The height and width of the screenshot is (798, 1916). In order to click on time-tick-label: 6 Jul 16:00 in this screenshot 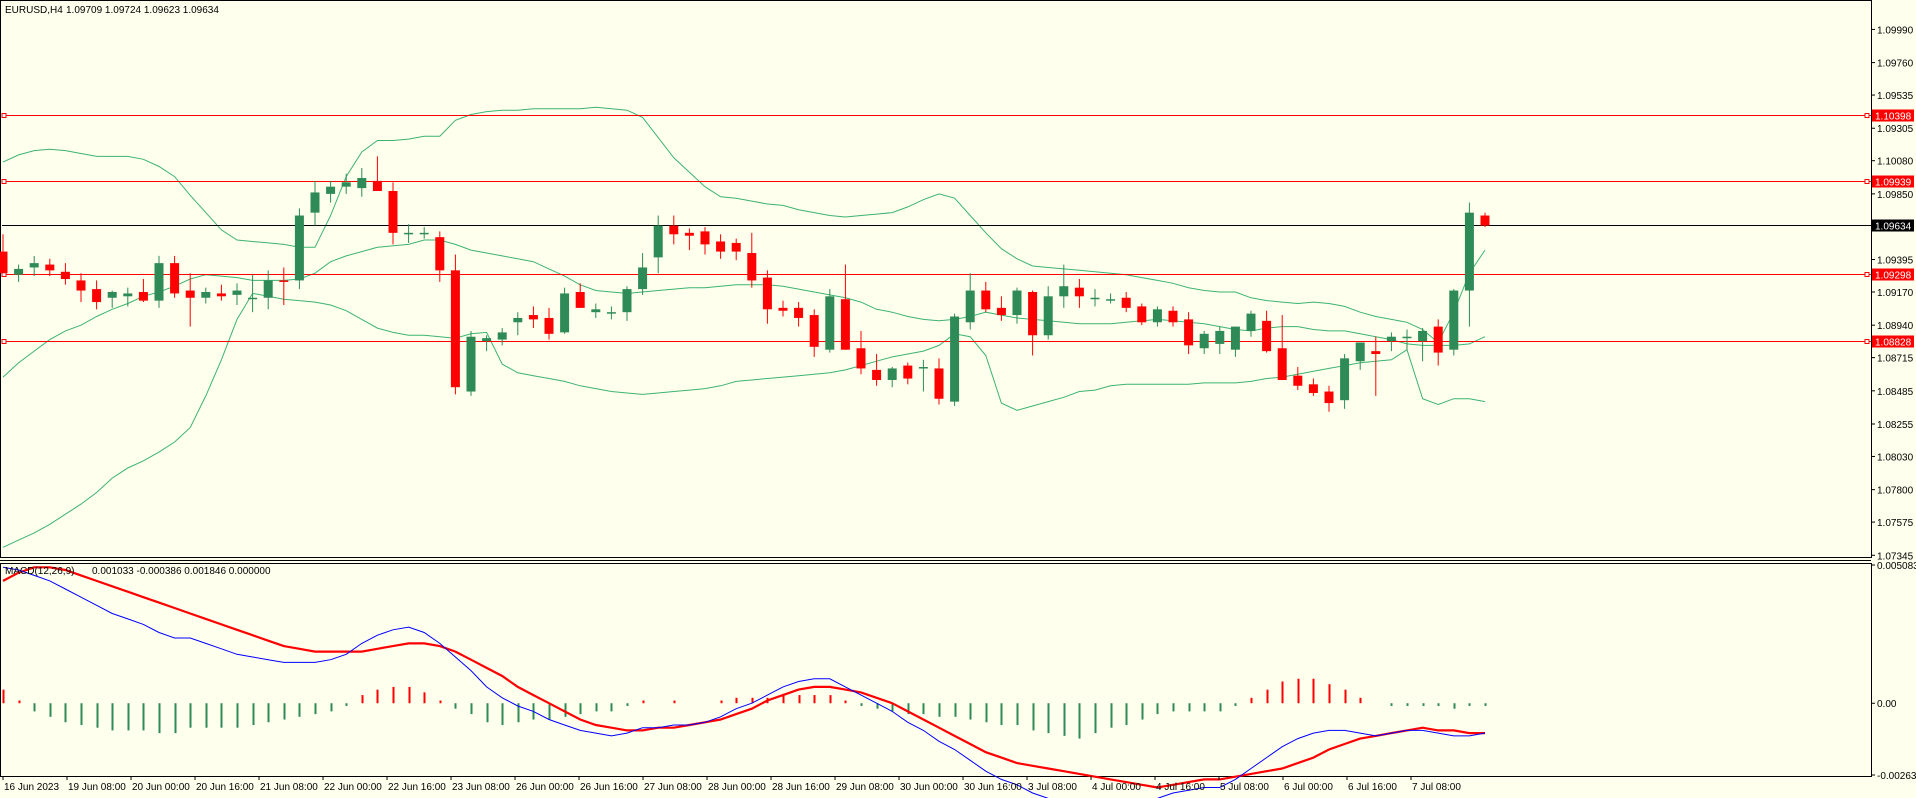, I will do `click(1372, 787)`.